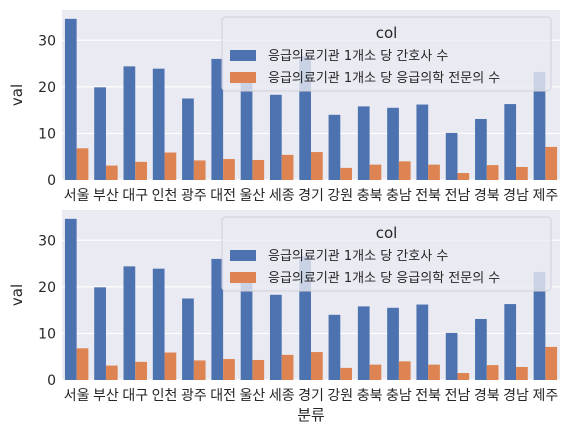  What do you see at coordinates (346, 373) in the screenshot?
I see `bar-specialists-강원` at bounding box center [346, 373].